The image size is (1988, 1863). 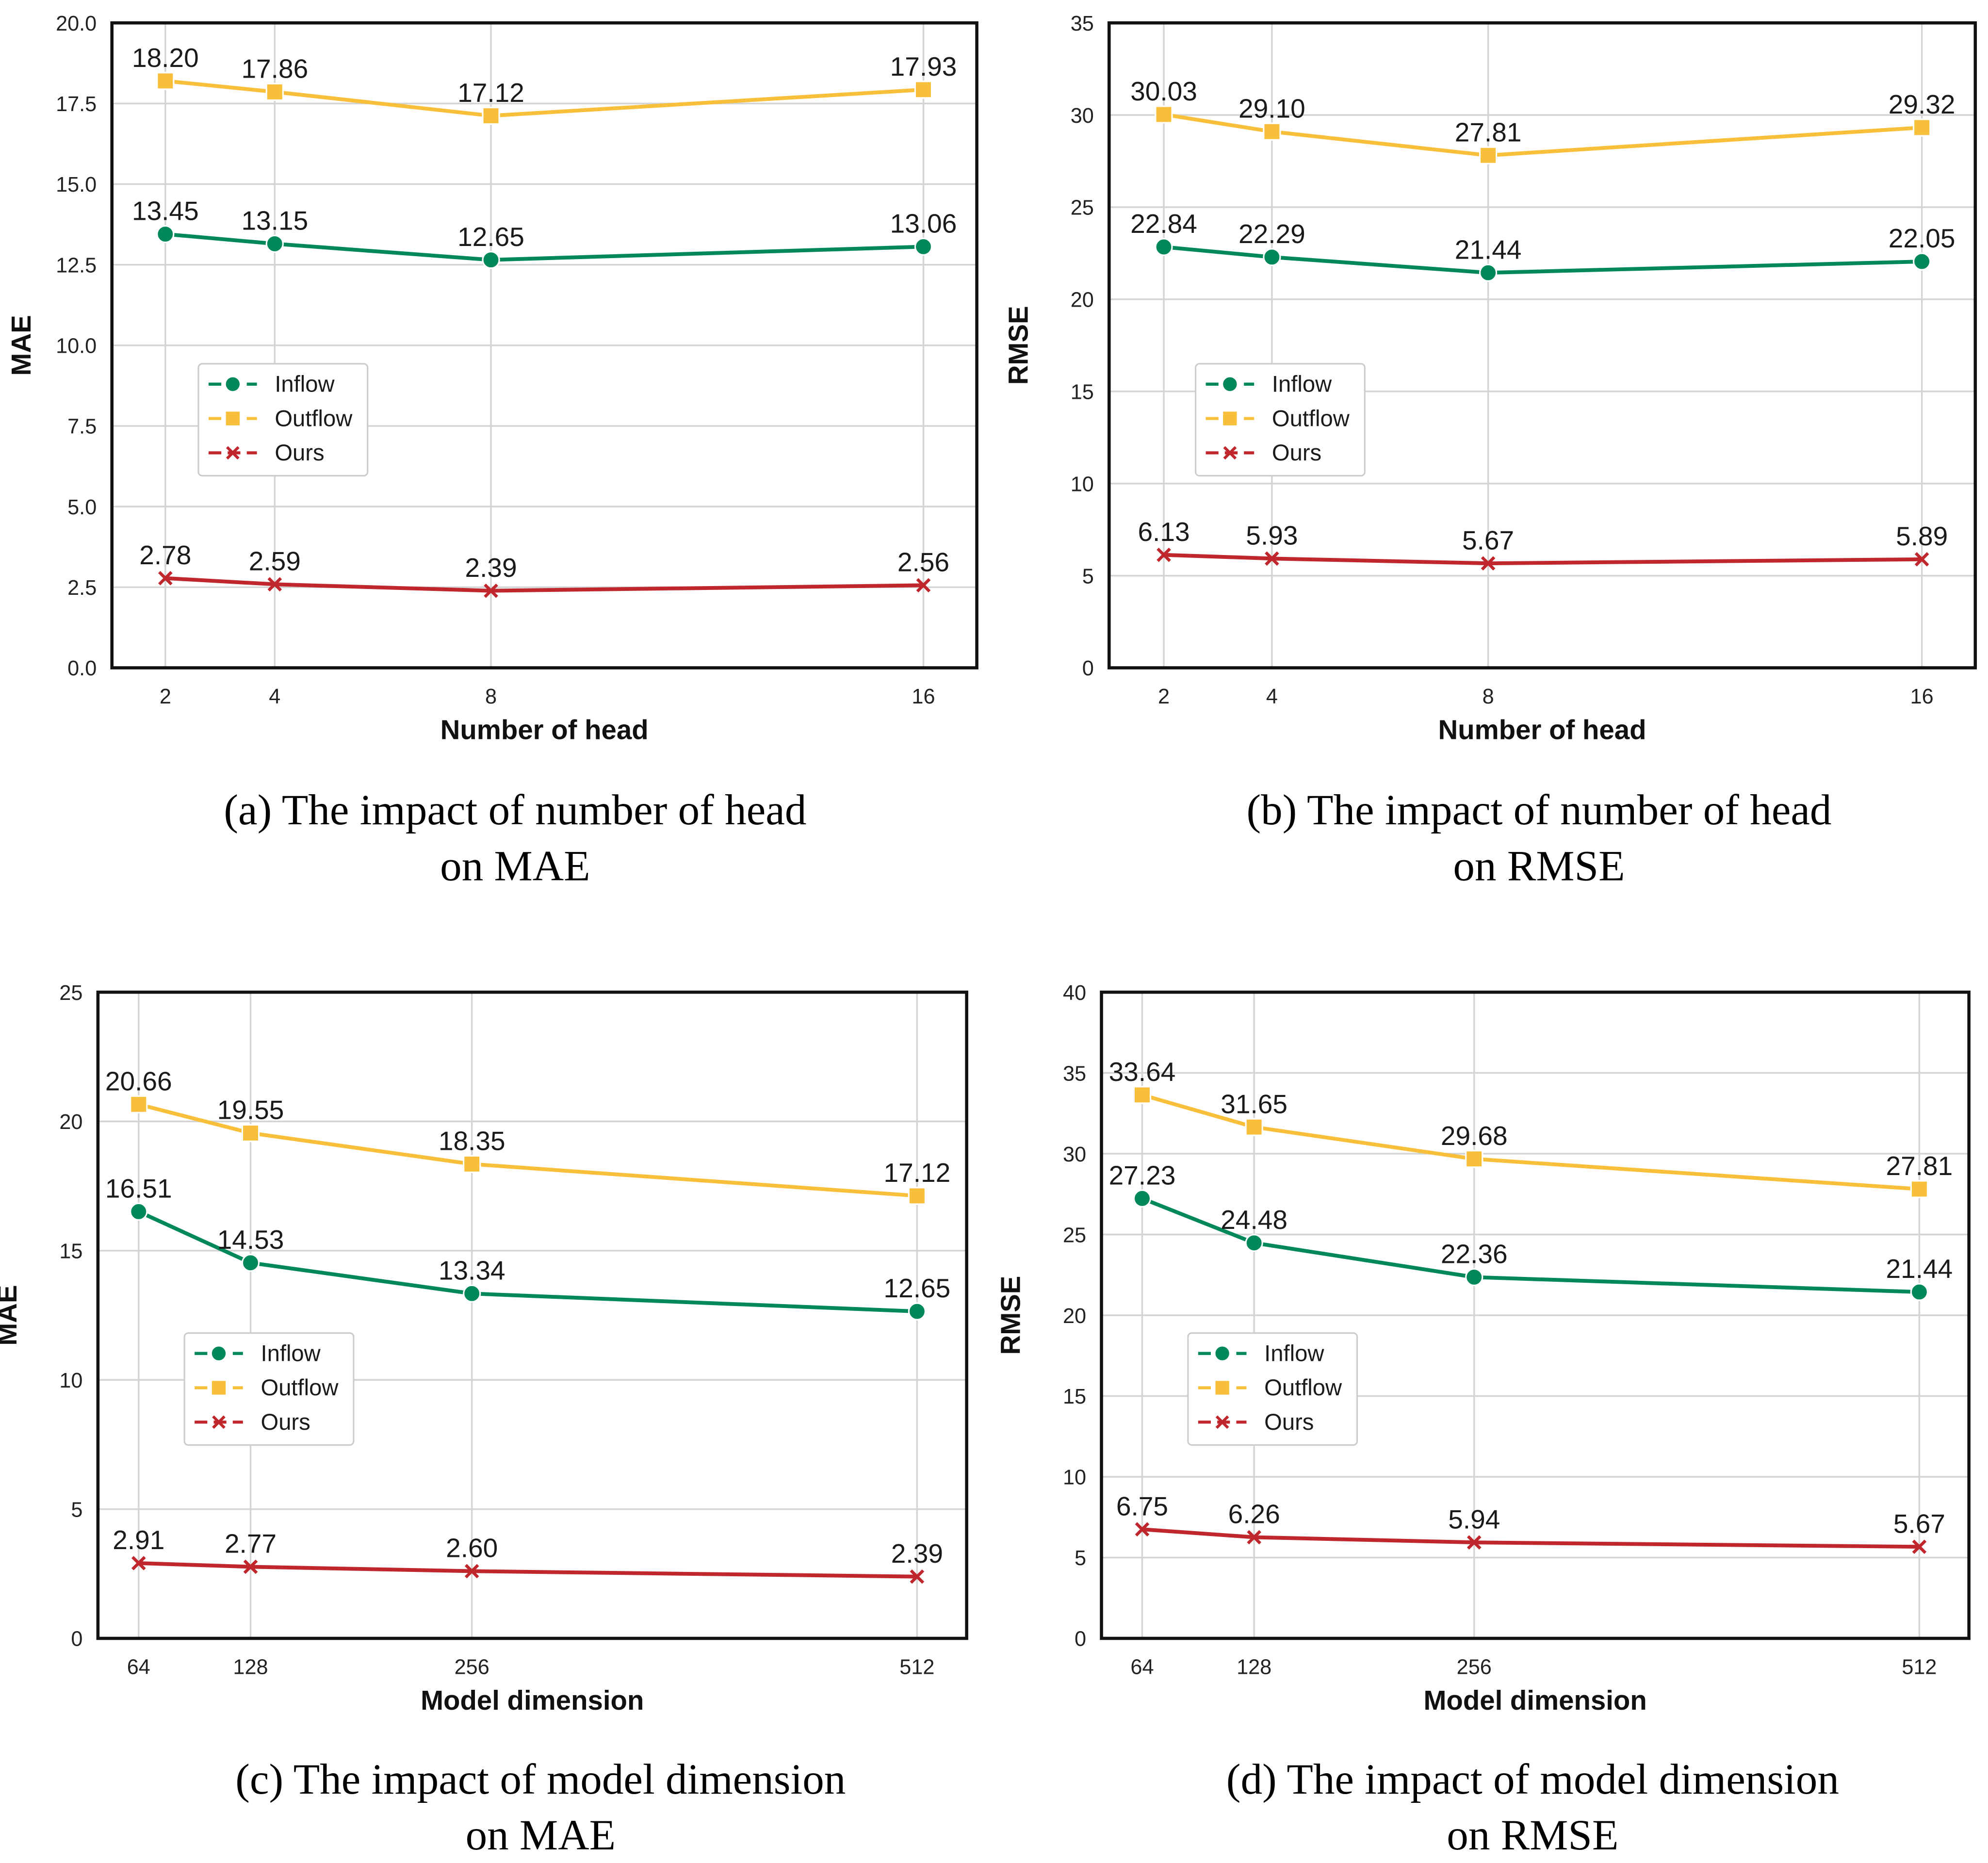 I want to click on y-tick-label: 15, so click(x=70, y=1251).